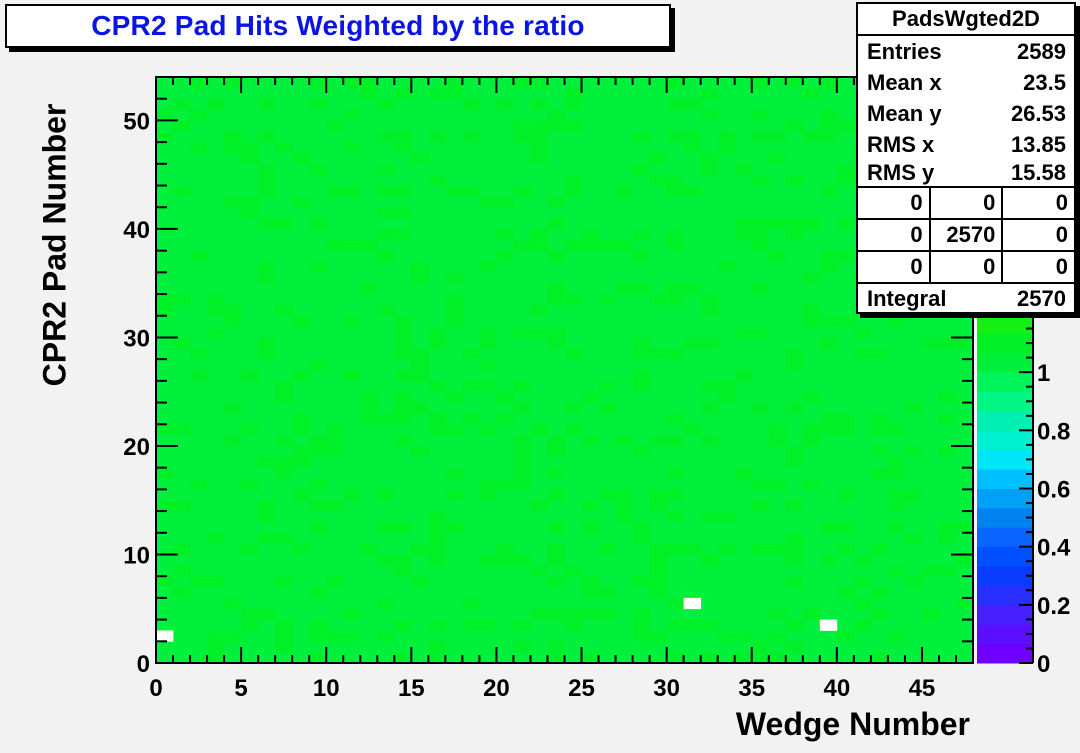 The width and height of the screenshot is (1080, 753). Describe the element at coordinates (143, 664) in the screenshot. I see `y-tick-label: 0` at that location.